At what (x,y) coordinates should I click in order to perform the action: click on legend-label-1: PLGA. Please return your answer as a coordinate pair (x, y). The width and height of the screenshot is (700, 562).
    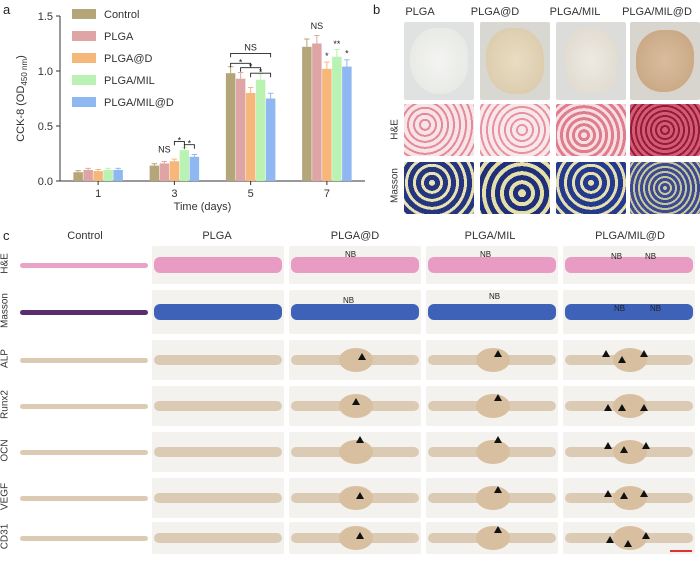
    Looking at the image, I should click on (119, 37).